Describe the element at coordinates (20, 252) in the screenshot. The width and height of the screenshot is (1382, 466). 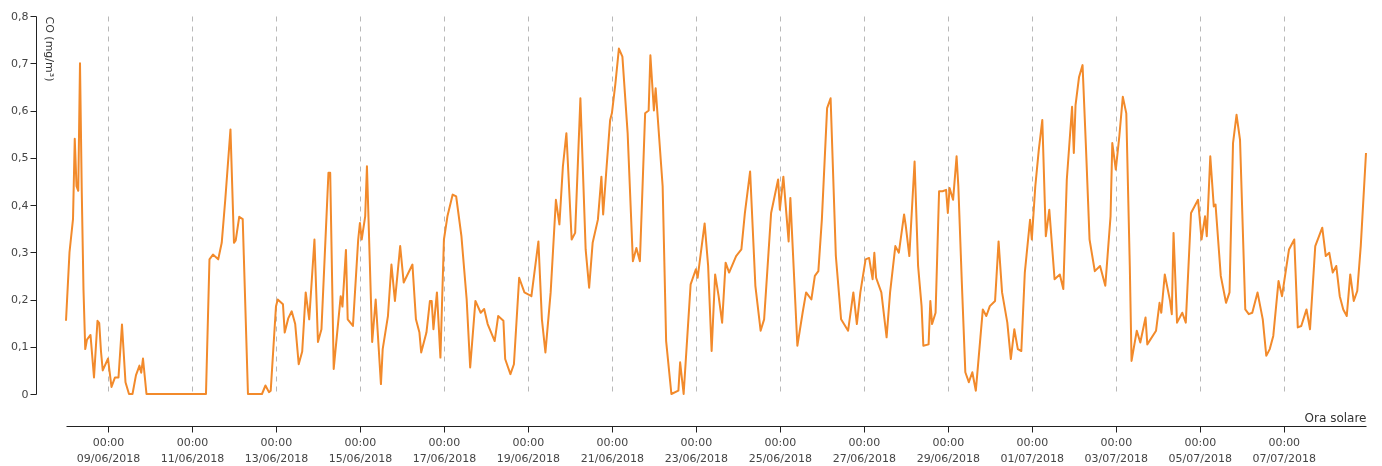
I see `y-tick-label: 0,3` at that location.